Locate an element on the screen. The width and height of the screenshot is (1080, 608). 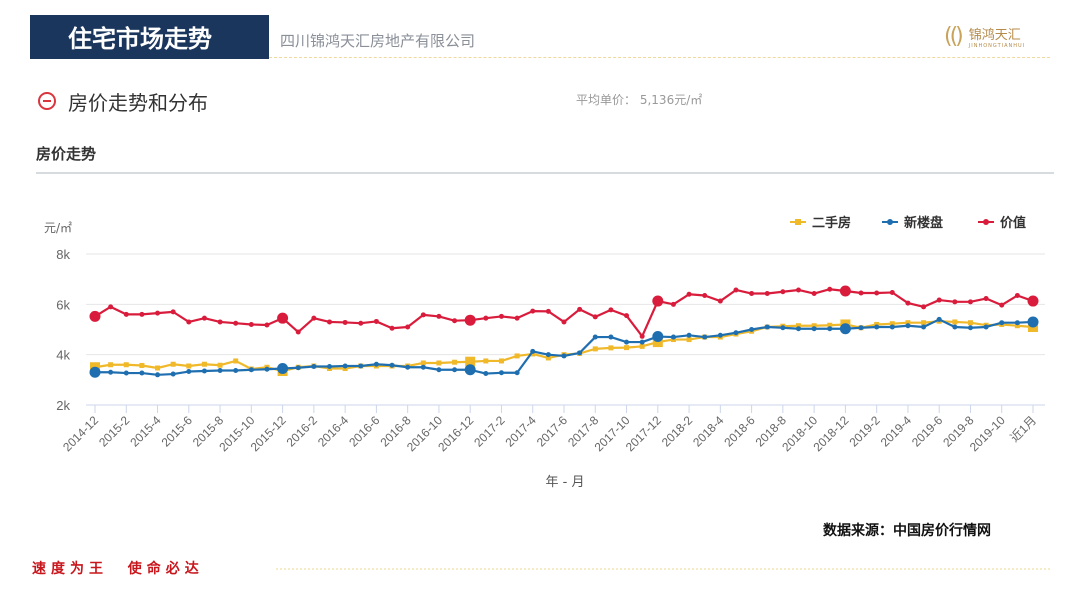
y-tick-label: 6k is located at coordinates (63, 304).